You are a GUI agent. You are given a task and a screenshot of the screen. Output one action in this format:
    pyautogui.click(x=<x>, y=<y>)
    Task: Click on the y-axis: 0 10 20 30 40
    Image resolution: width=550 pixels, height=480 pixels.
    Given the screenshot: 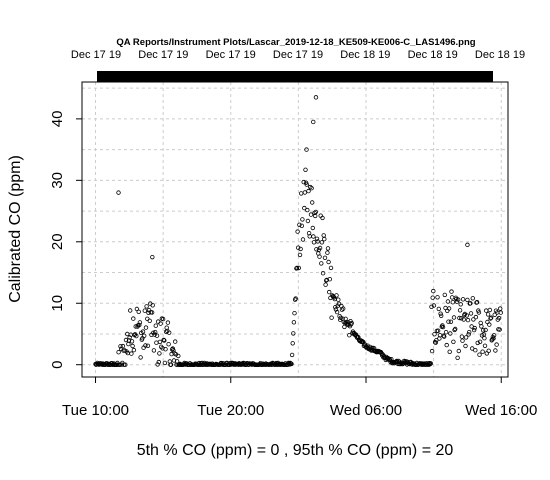 What is the action you would take?
    pyautogui.click(x=66, y=240)
    